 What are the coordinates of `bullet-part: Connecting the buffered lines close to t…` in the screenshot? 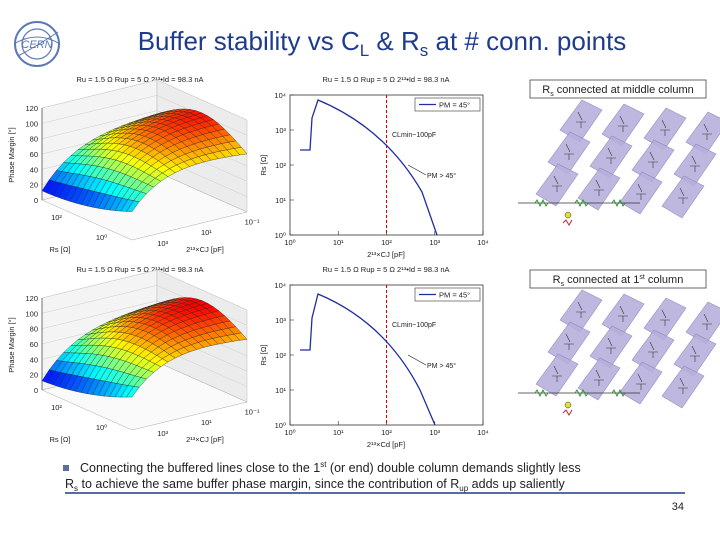 It's located at (200, 468).